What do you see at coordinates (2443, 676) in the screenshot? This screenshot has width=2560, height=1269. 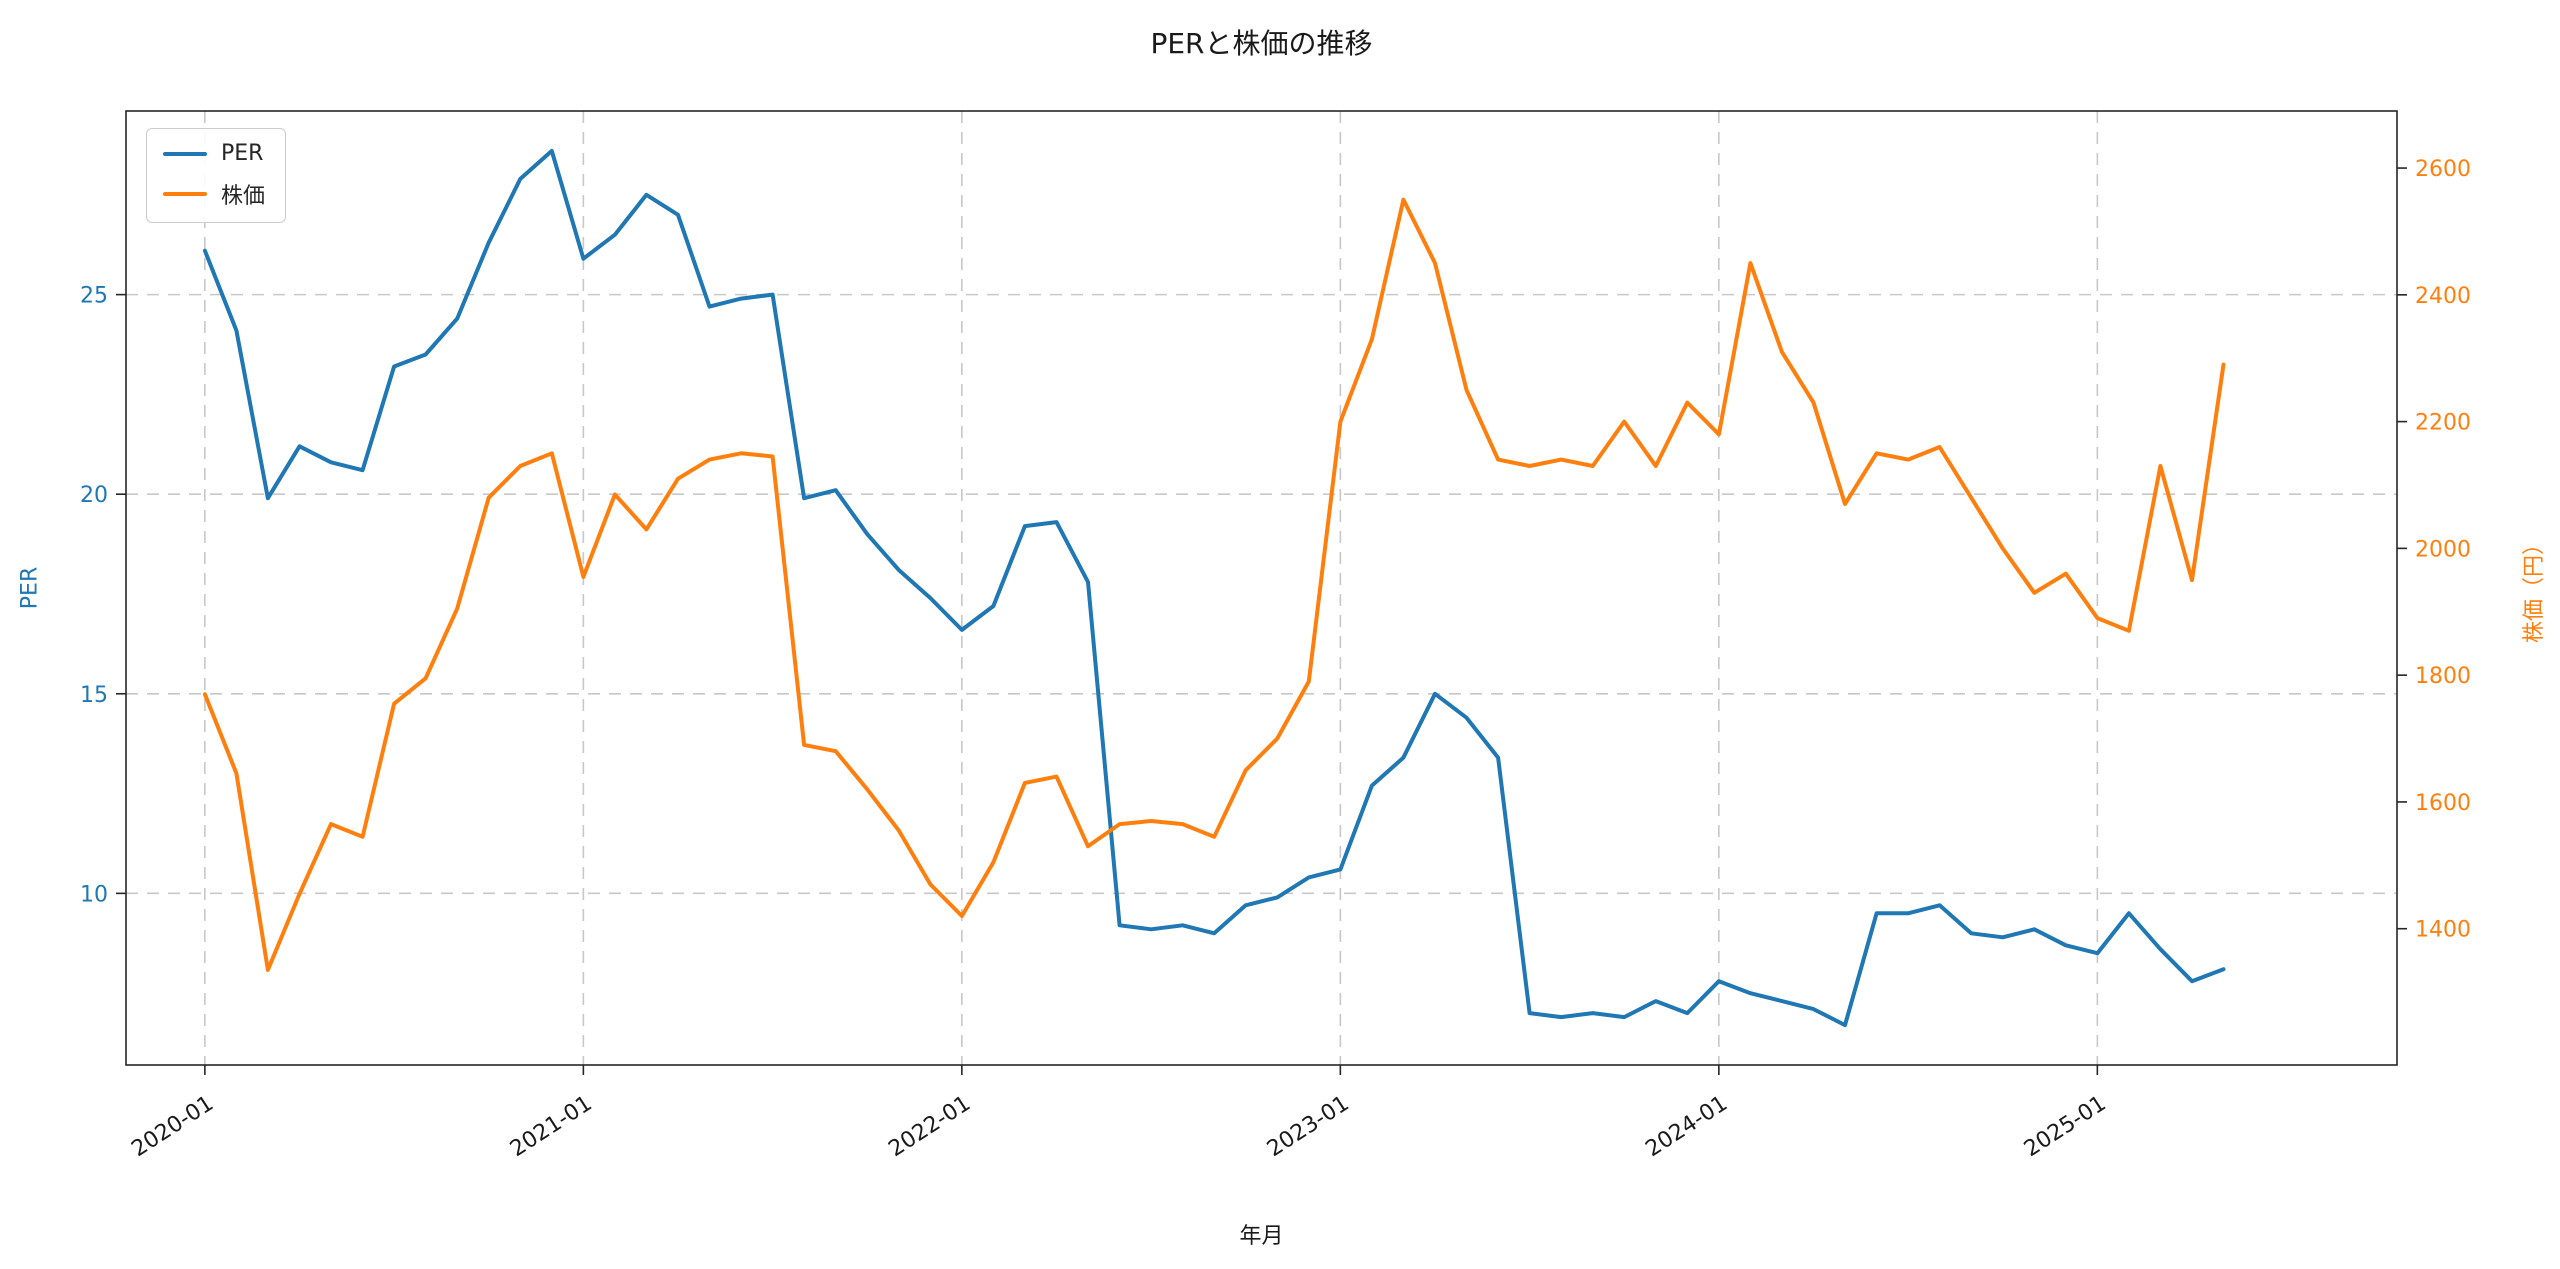 I see `right-tick-label: 1800` at bounding box center [2443, 676].